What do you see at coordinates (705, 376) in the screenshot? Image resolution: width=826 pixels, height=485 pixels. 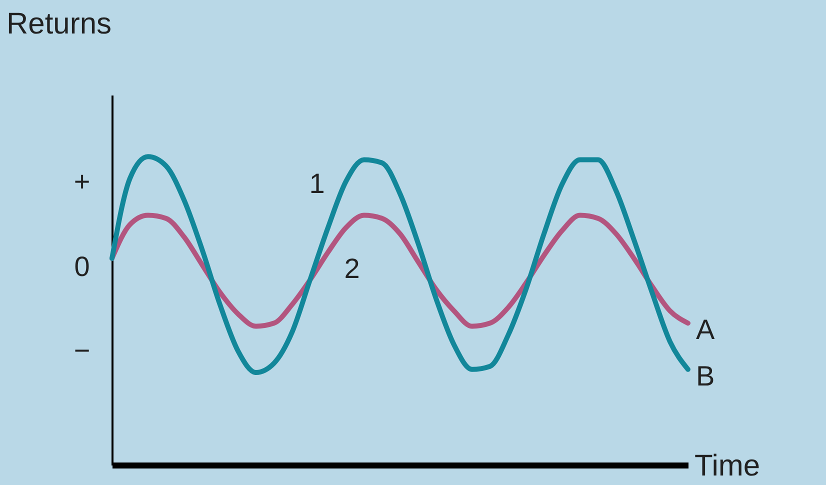 I see `series-label: B` at bounding box center [705, 376].